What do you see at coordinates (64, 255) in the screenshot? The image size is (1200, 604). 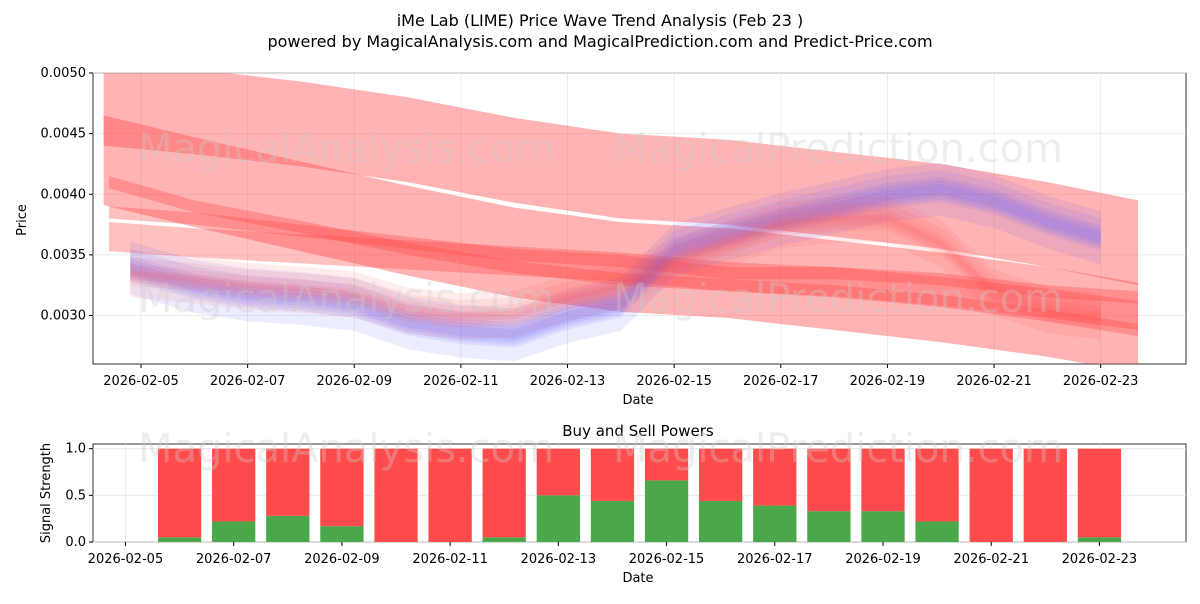 I see `price-y-tick-label: 0.0035` at bounding box center [64, 255].